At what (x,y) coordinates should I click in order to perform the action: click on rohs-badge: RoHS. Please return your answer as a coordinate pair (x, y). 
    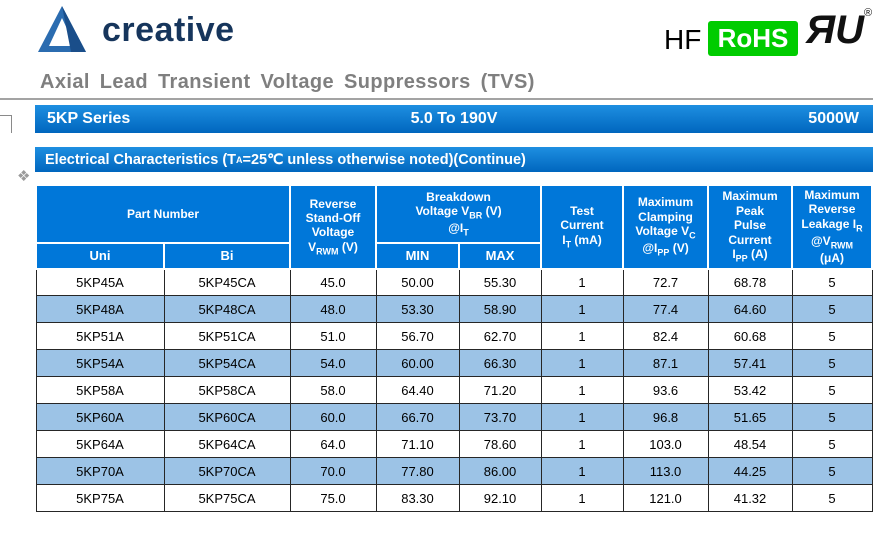
    Looking at the image, I should click on (753, 38).